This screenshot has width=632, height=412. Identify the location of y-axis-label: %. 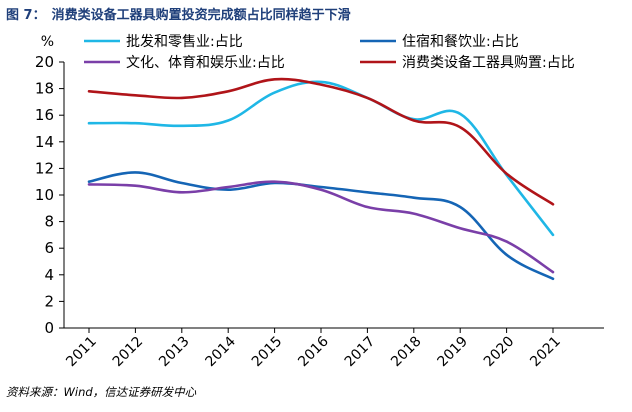
(47, 42).